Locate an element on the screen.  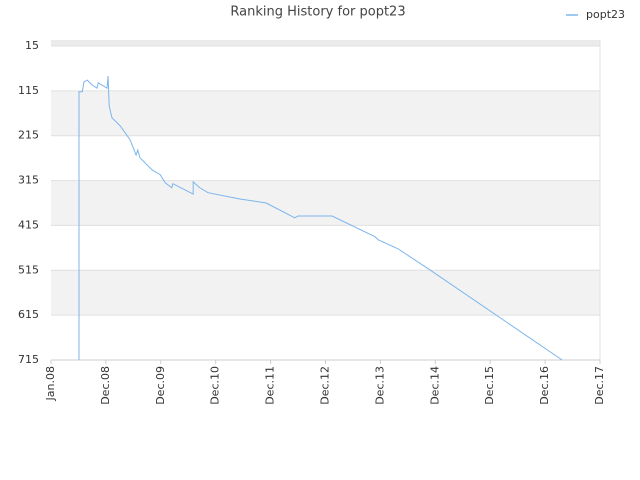
x-tick-label: Dec.08 is located at coordinates (105, 385).